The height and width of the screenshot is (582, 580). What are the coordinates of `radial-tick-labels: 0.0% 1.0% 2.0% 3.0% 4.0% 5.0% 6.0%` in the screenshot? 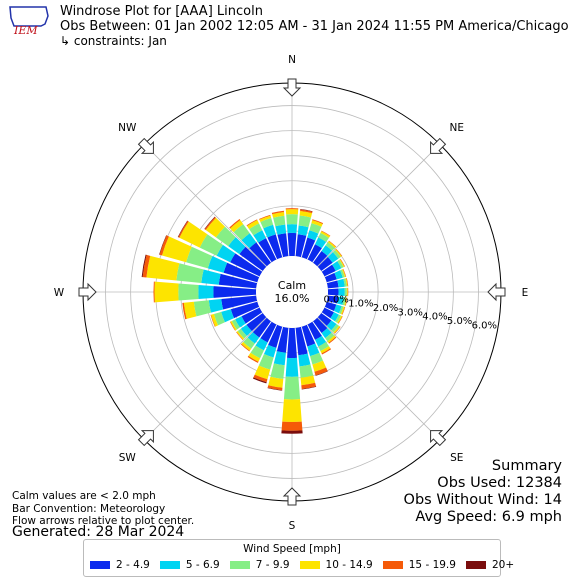 It's located at (410, 312).